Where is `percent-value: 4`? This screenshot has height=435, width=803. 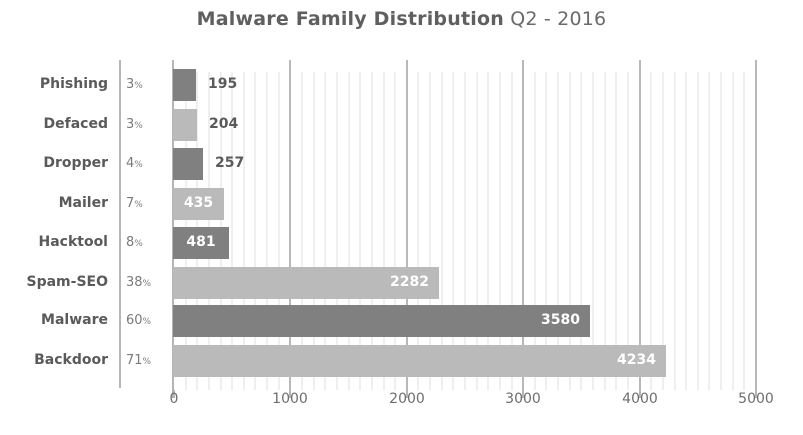 percent-value: 4 is located at coordinates (130, 163).